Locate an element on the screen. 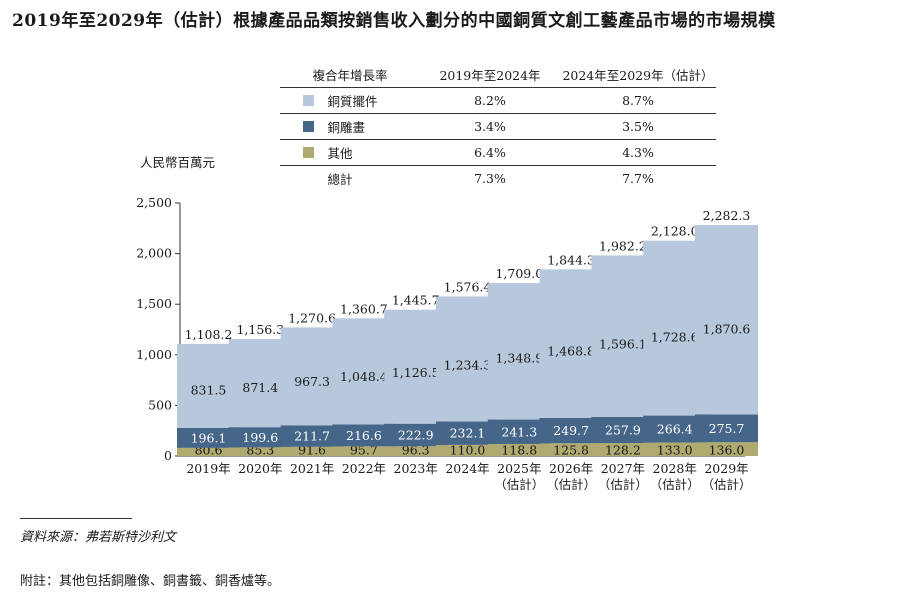  cagr-carvings-2: 3.5% is located at coordinates (638, 126).